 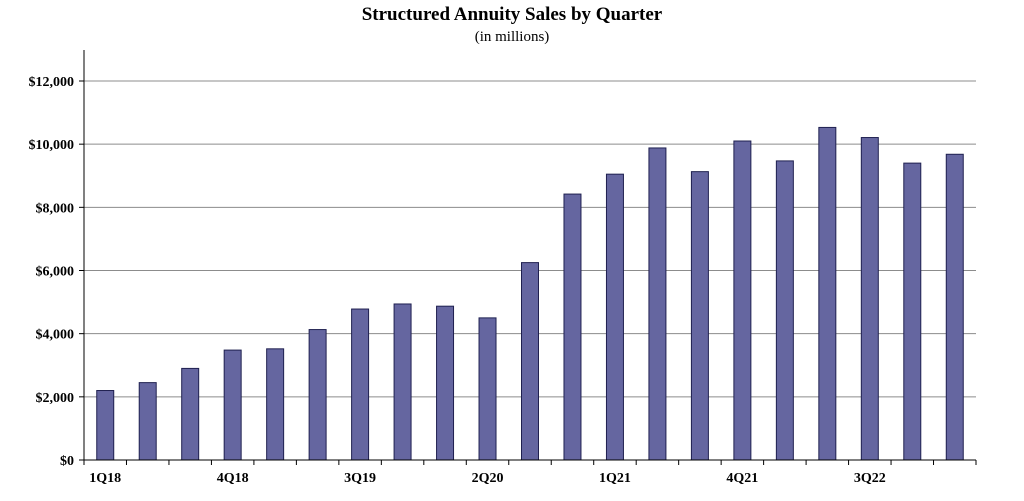 What do you see at coordinates (615, 478) in the screenshot?
I see `x-tick-label: 1Q21` at bounding box center [615, 478].